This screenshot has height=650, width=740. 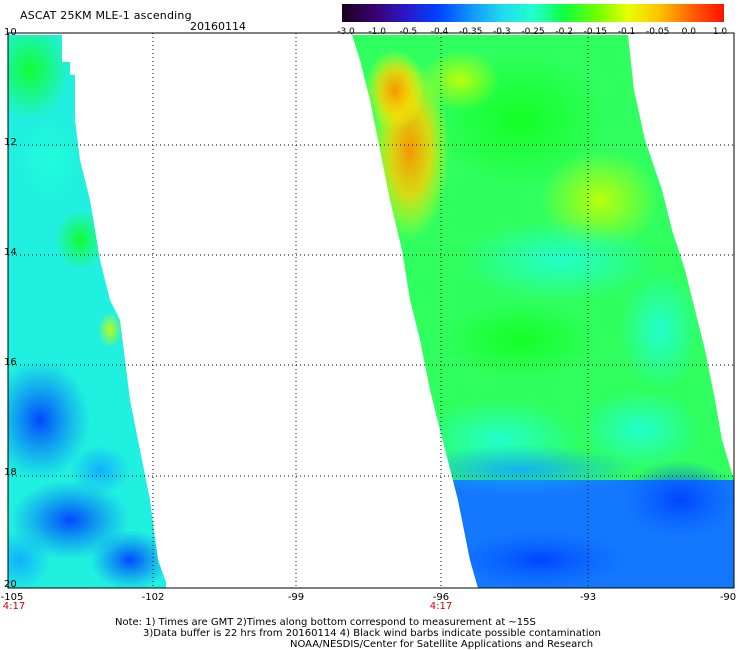 What do you see at coordinates (720, 32) in the screenshot?
I see `colorbar-label: 1.0` at bounding box center [720, 32].